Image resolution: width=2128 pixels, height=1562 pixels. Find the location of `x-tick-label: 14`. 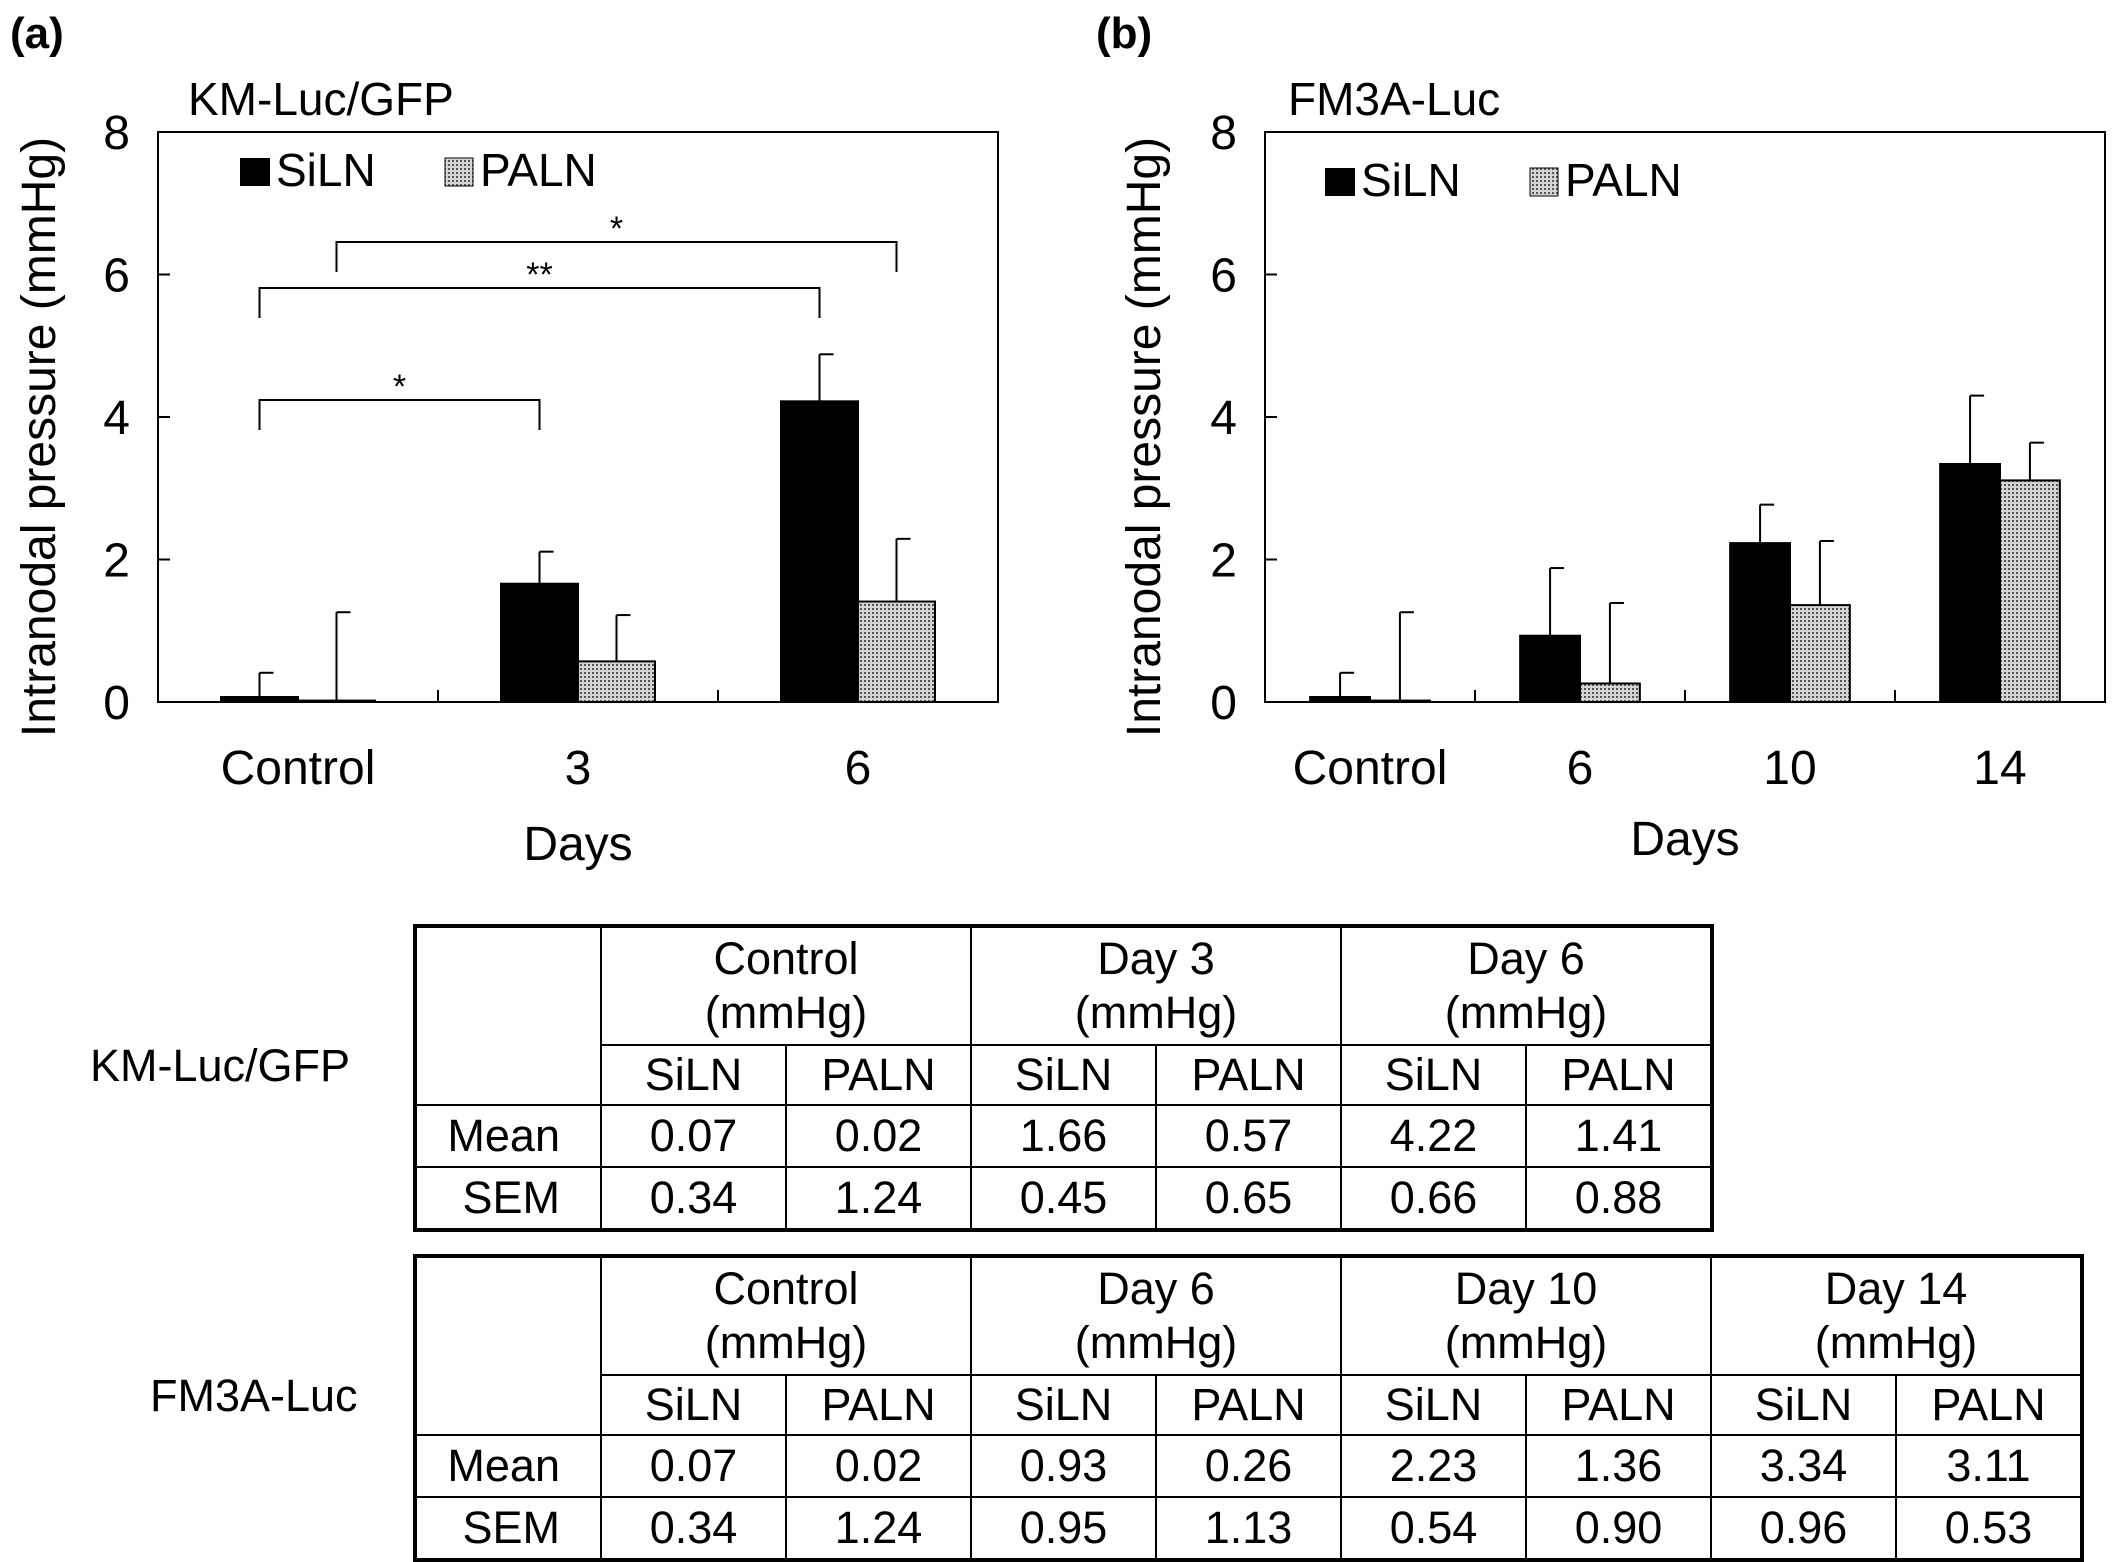

x-tick-label: 14 is located at coordinates (1999, 768).